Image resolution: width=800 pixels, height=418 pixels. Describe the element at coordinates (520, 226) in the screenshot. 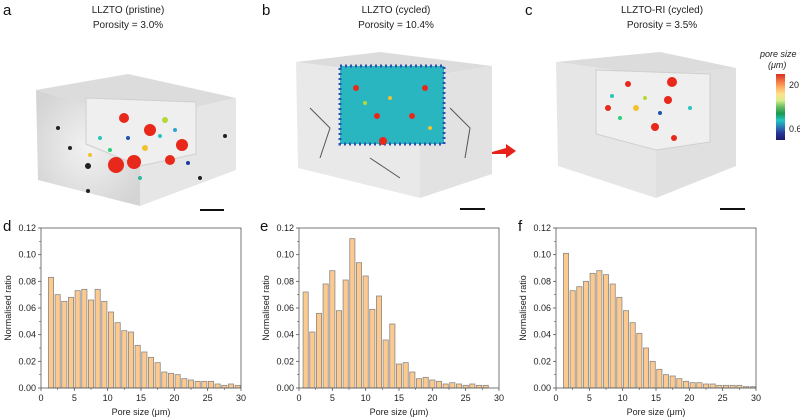

I see `panel-letter-f: f` at that location.